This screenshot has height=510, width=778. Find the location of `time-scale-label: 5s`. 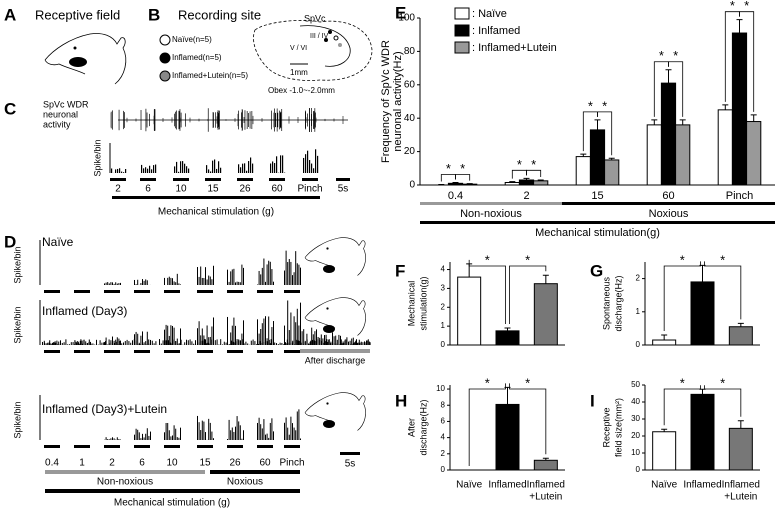

time-scale-label: 5s is located at coordinates (343, 189).